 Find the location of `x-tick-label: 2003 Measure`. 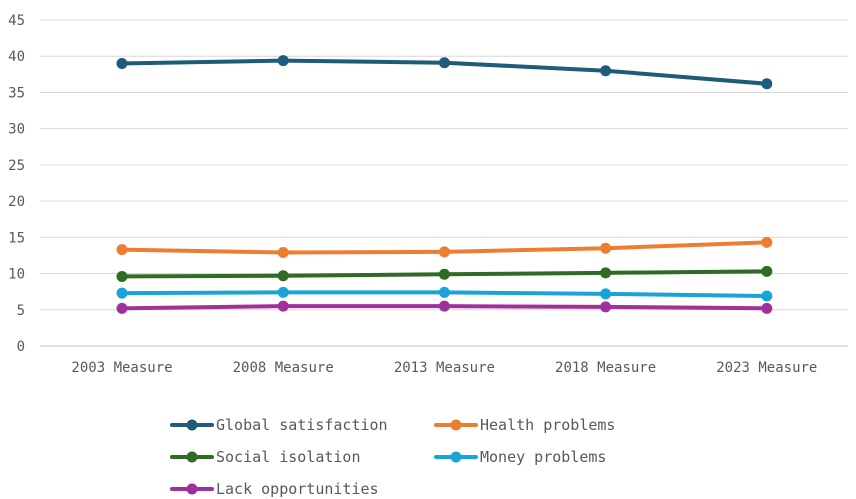

x-tick-label: 2003 Measure is located at coordinates (121, 368).